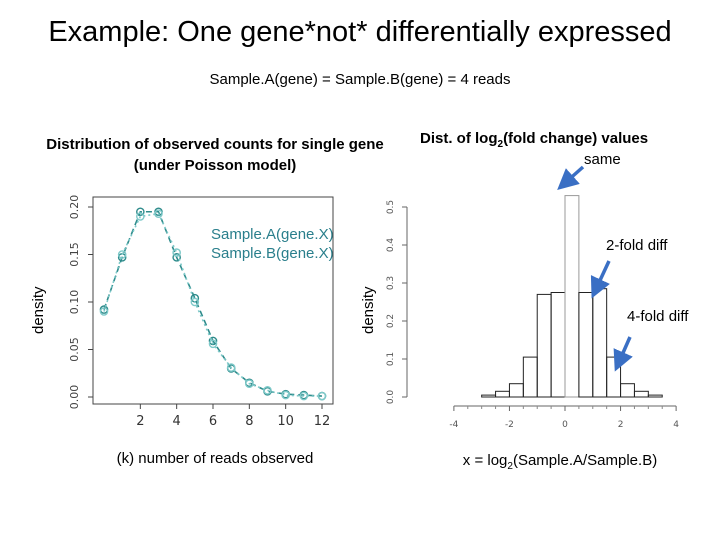 The image size is (720, 540). What do you see at coordinates (285, 421) in the screenshot?
I see `left-x-tick-label: 10` at bounding box center [285, 421].